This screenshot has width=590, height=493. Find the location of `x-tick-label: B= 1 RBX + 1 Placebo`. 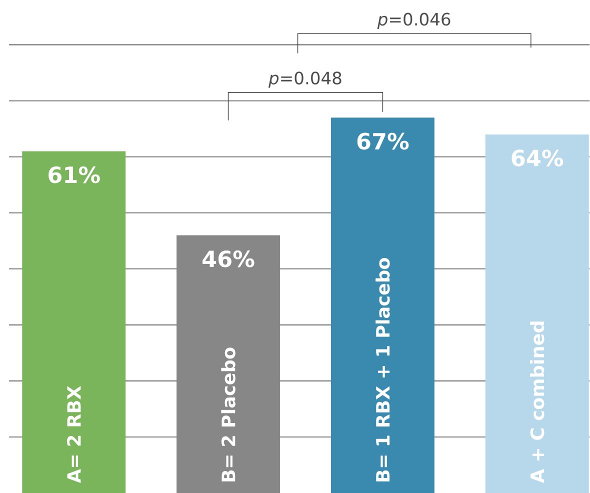

x-tick-label: B= 1 RBX + 1 Placebo is located at coordinates (383, 370).